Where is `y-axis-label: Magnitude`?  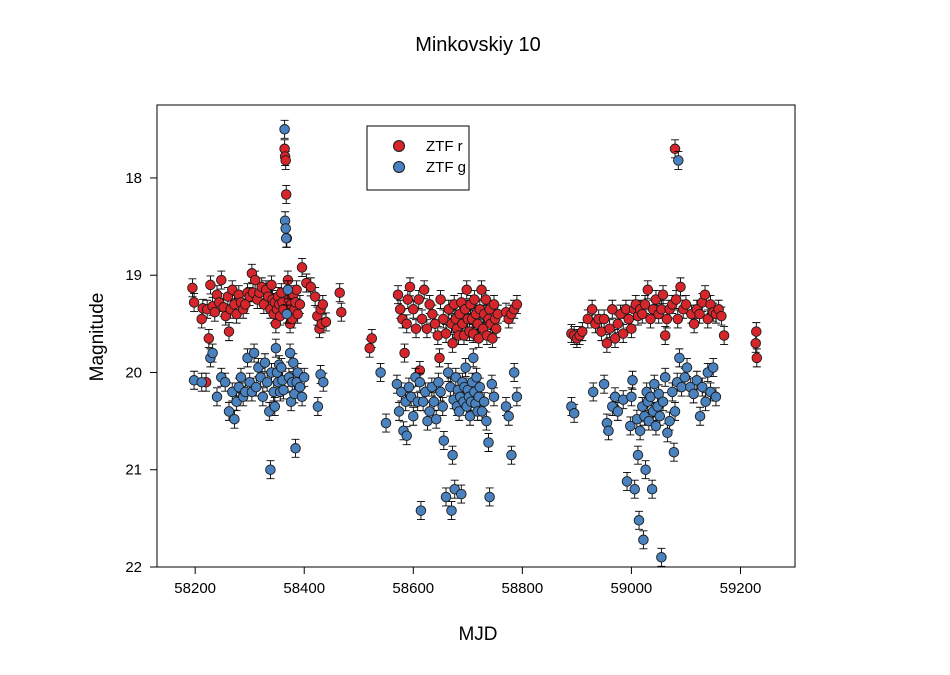
y-axis-label: Magnitude is located at coordinates (97, 337).